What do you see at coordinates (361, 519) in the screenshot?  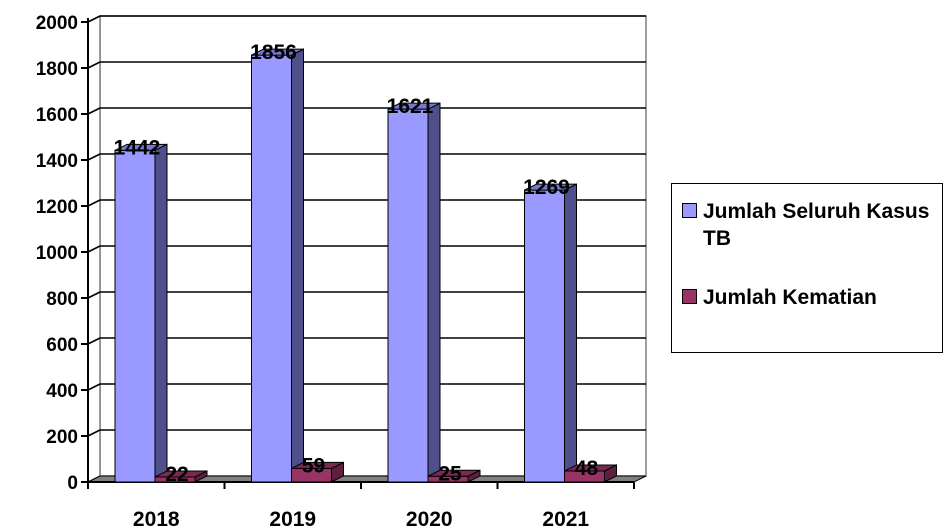 I see `x-tick-labels: 2018 2019 2020 2021` at bounding box center [361, 519].